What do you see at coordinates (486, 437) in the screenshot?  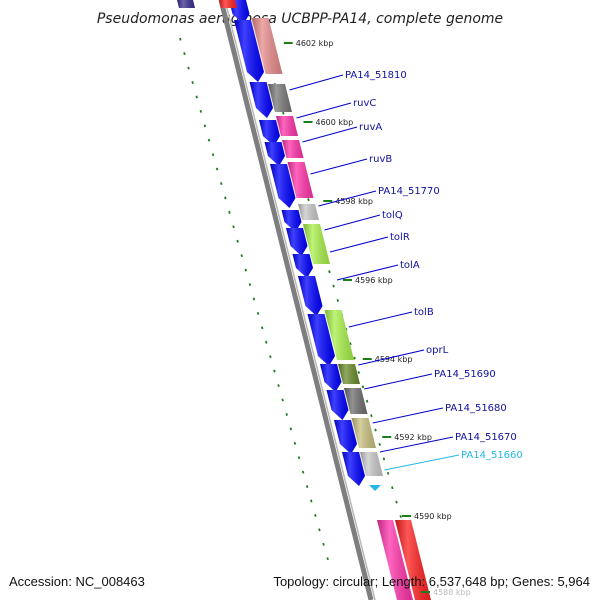 I see `gene-label: PA14_51670` at bounding box center [486, 437].